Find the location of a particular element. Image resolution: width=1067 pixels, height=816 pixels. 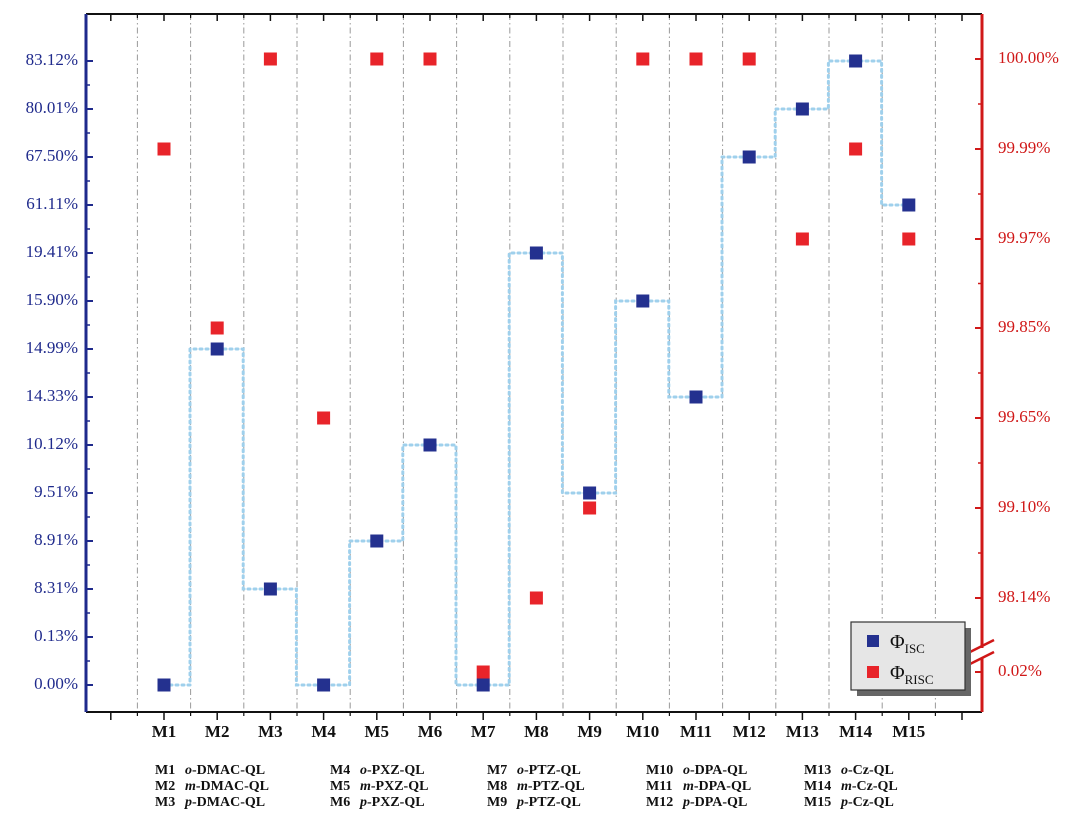

left-tick-label: 14.99% is located at coordinates (52, 347).